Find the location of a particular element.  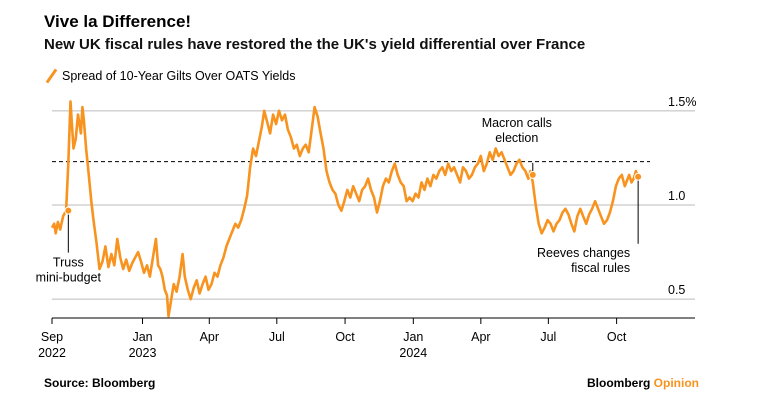

y-tick-label: 1.0 is located at coordinates (676, 196).